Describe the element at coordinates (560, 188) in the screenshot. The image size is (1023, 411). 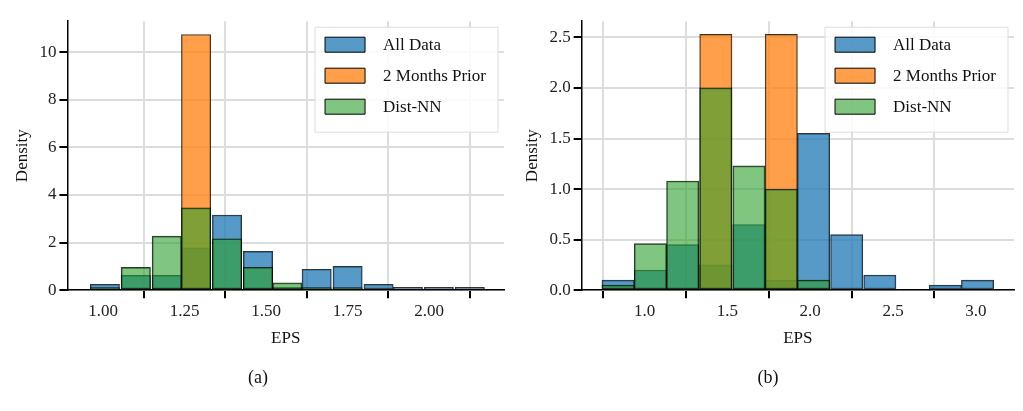
I see `y-tick-label: 1.0` at that location.